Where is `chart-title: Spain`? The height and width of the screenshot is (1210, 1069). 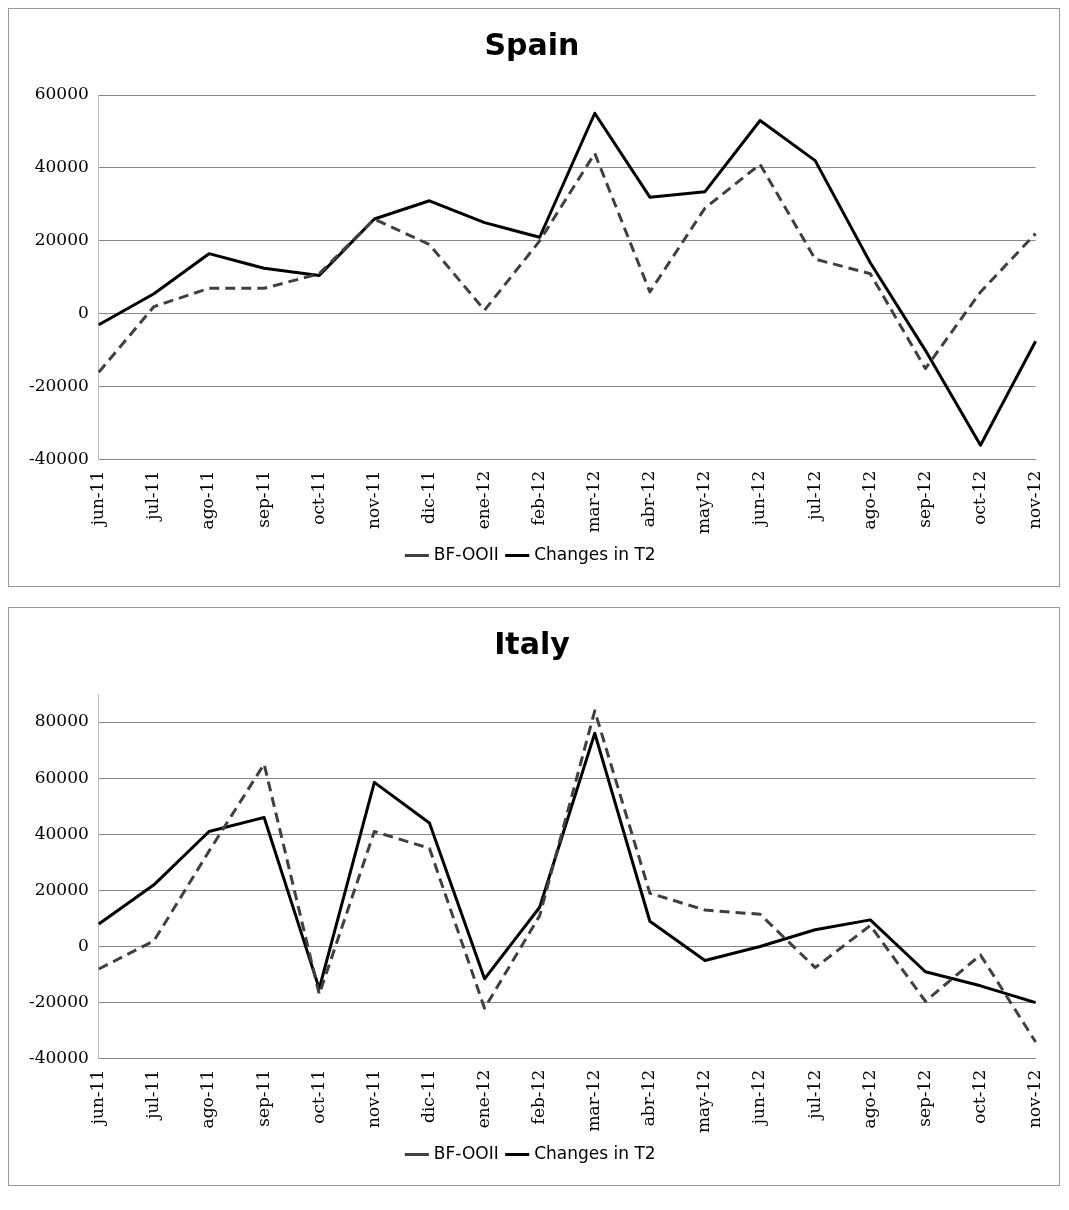 chart-title: Spain is located at coordinates (532, 44).